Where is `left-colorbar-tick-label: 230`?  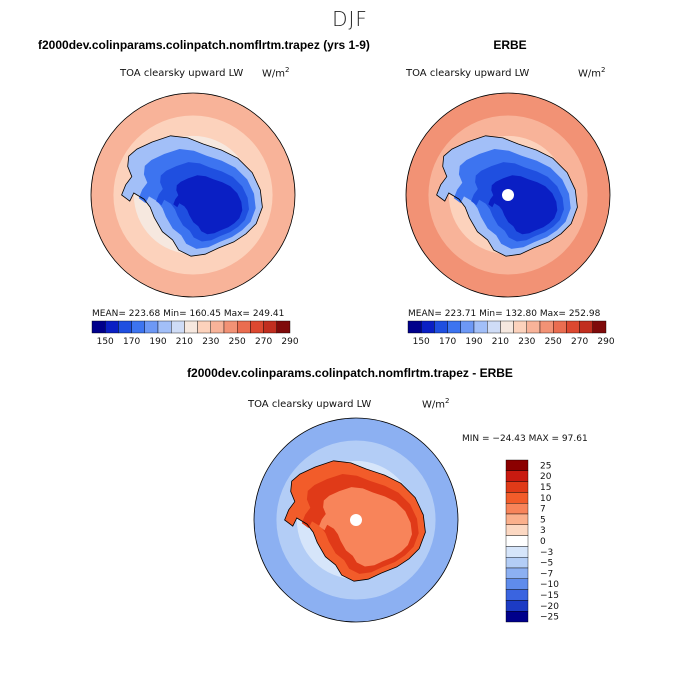
left-colorbar-tick-label: 230 is located at coordinates (210, 342).